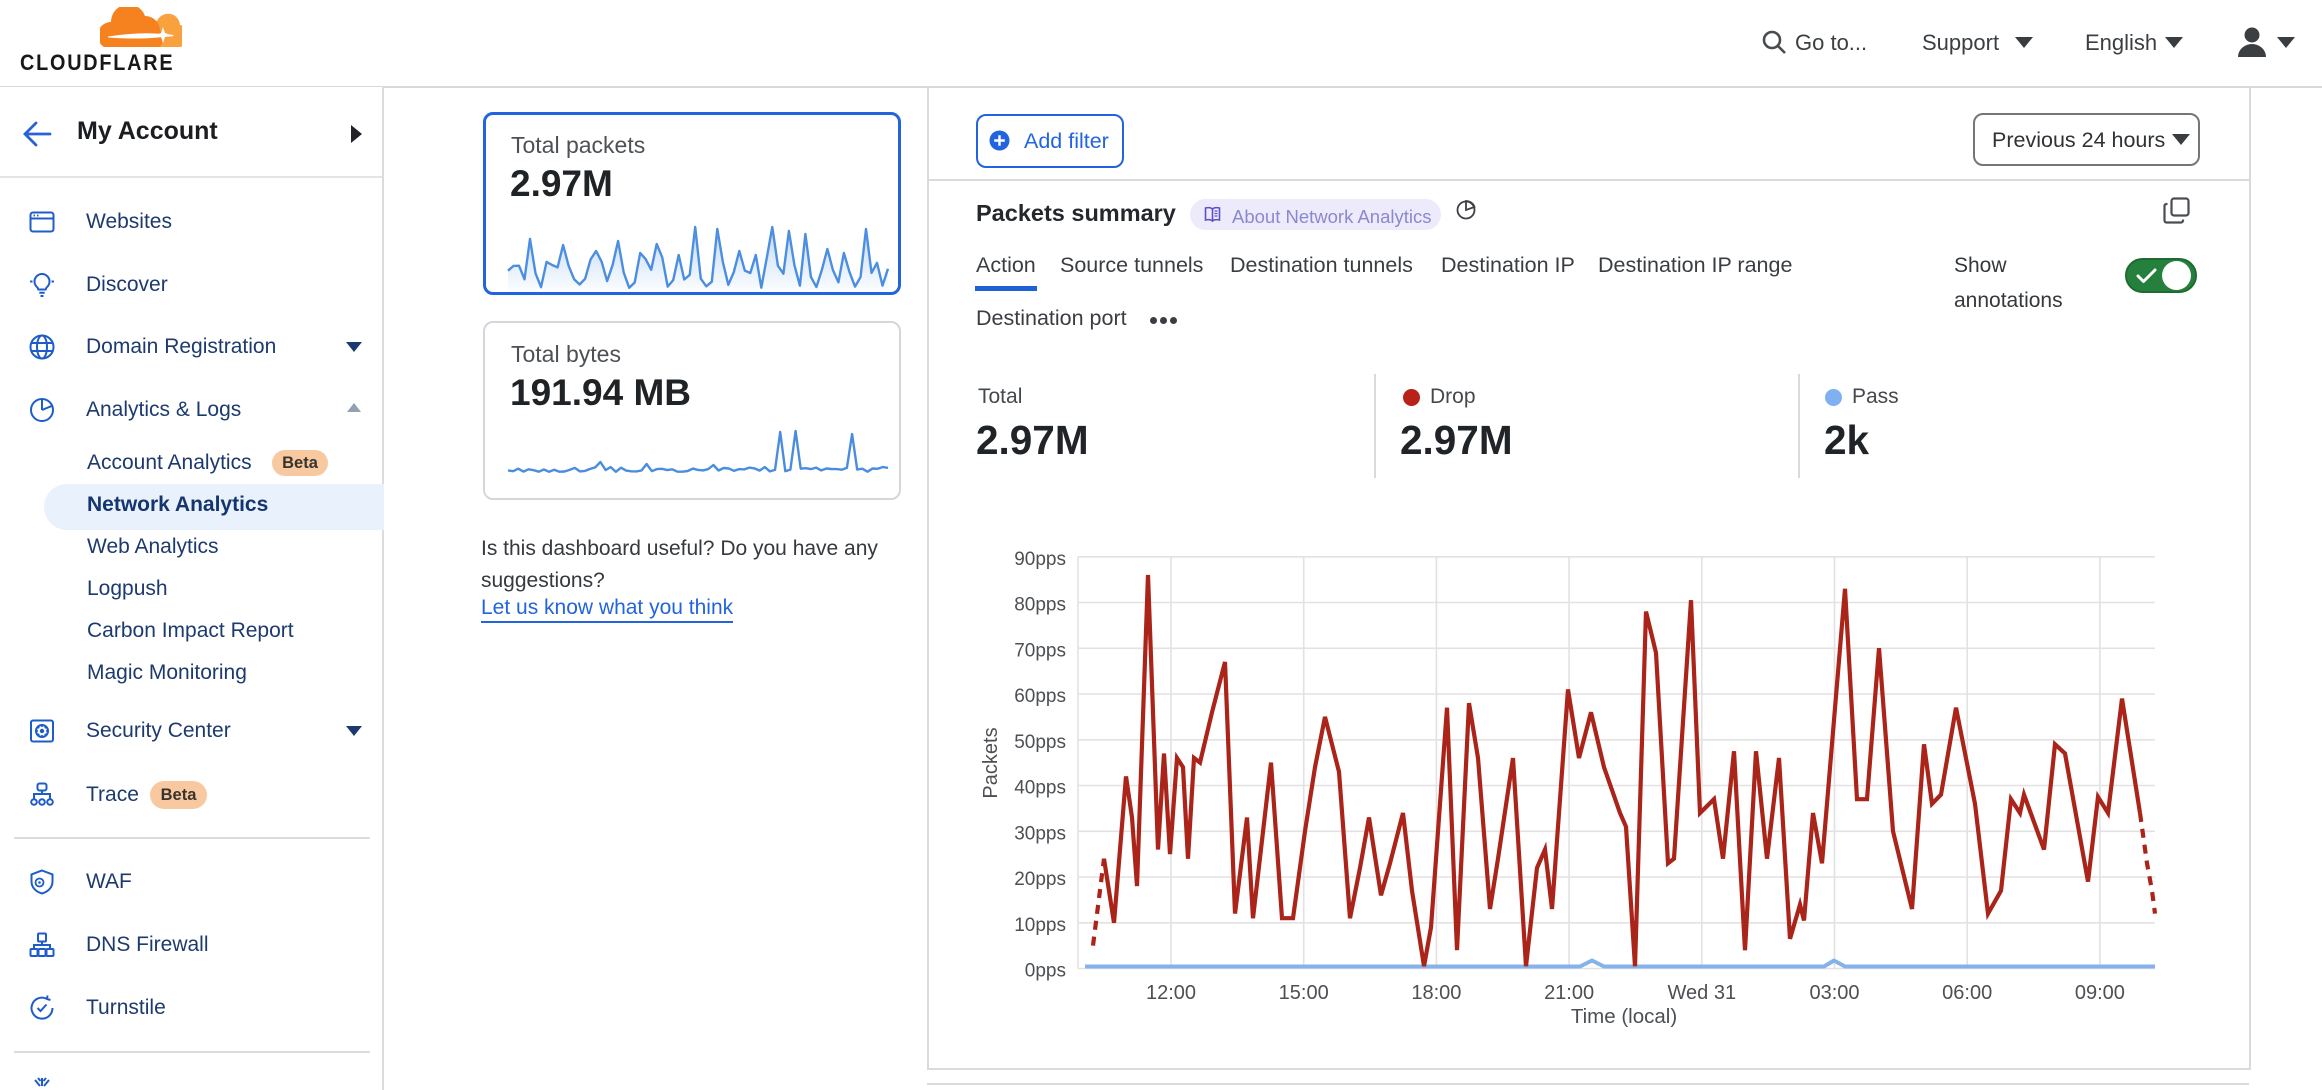 The height and width of the screenshot is (1090, 2322). What do you see at coordinates (1624, 1016) in the screenshot?
I see `svg-text: Time (local)` at bounding box center [1624, 1016].